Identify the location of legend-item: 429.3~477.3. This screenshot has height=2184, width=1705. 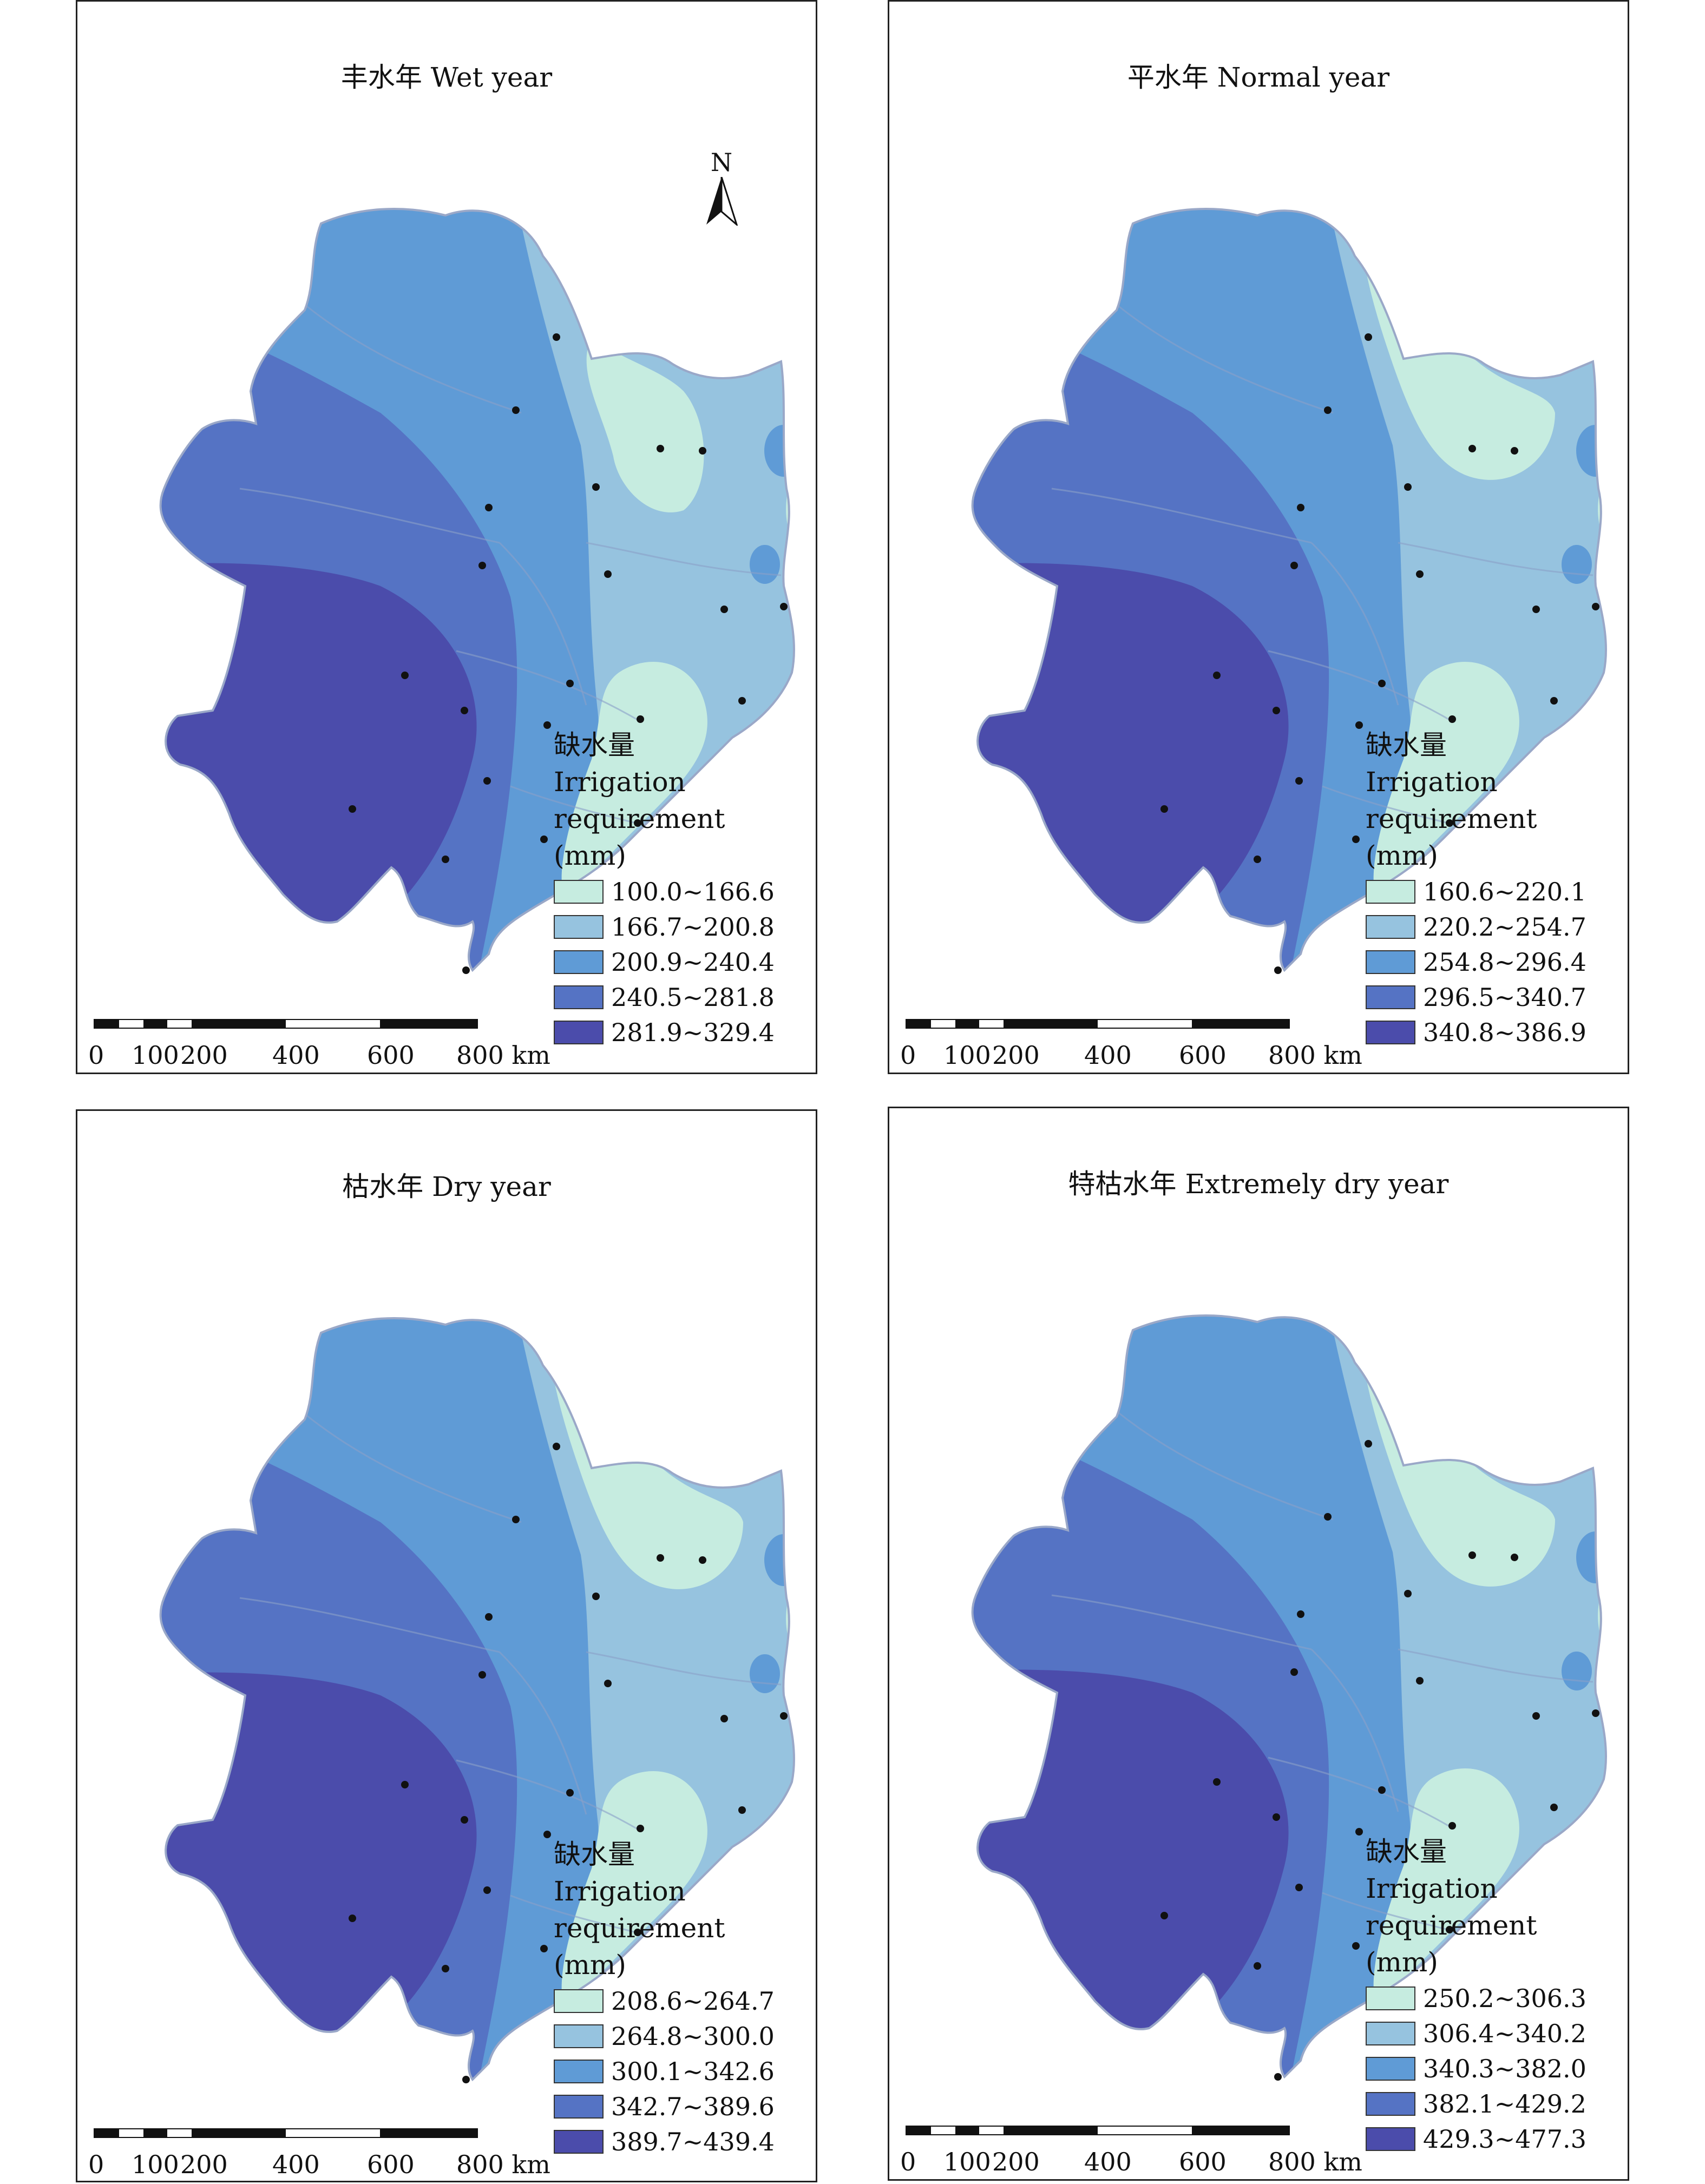
(1506, 2139).